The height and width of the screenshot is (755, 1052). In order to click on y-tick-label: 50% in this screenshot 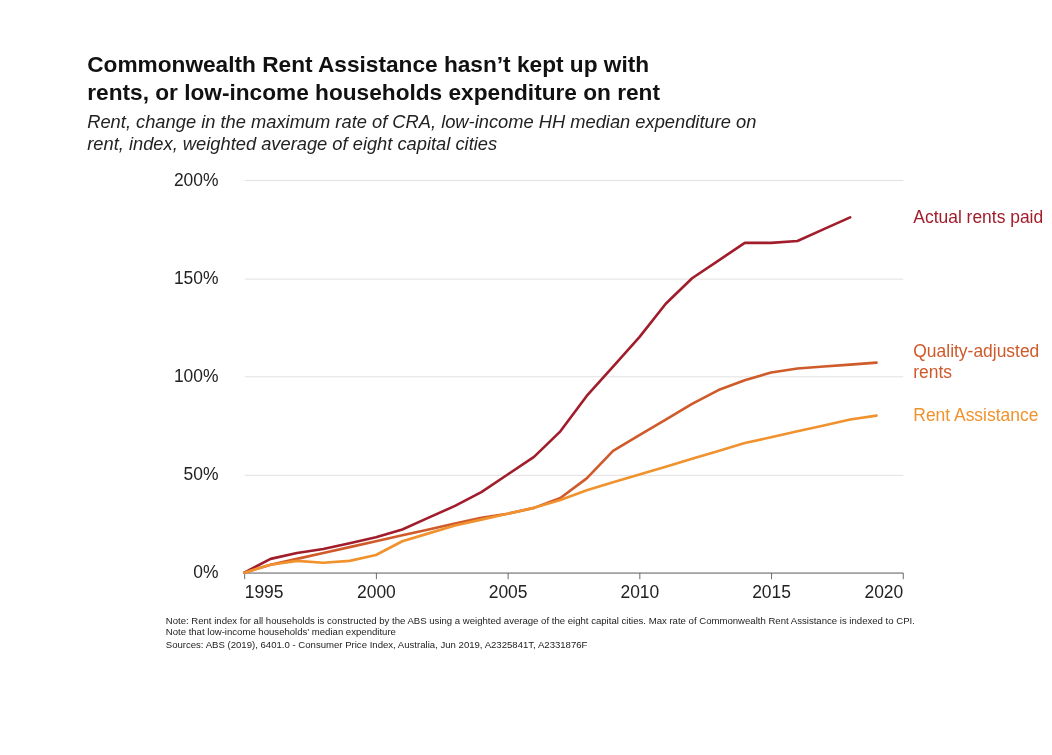, I will do `click(201, 474)`.